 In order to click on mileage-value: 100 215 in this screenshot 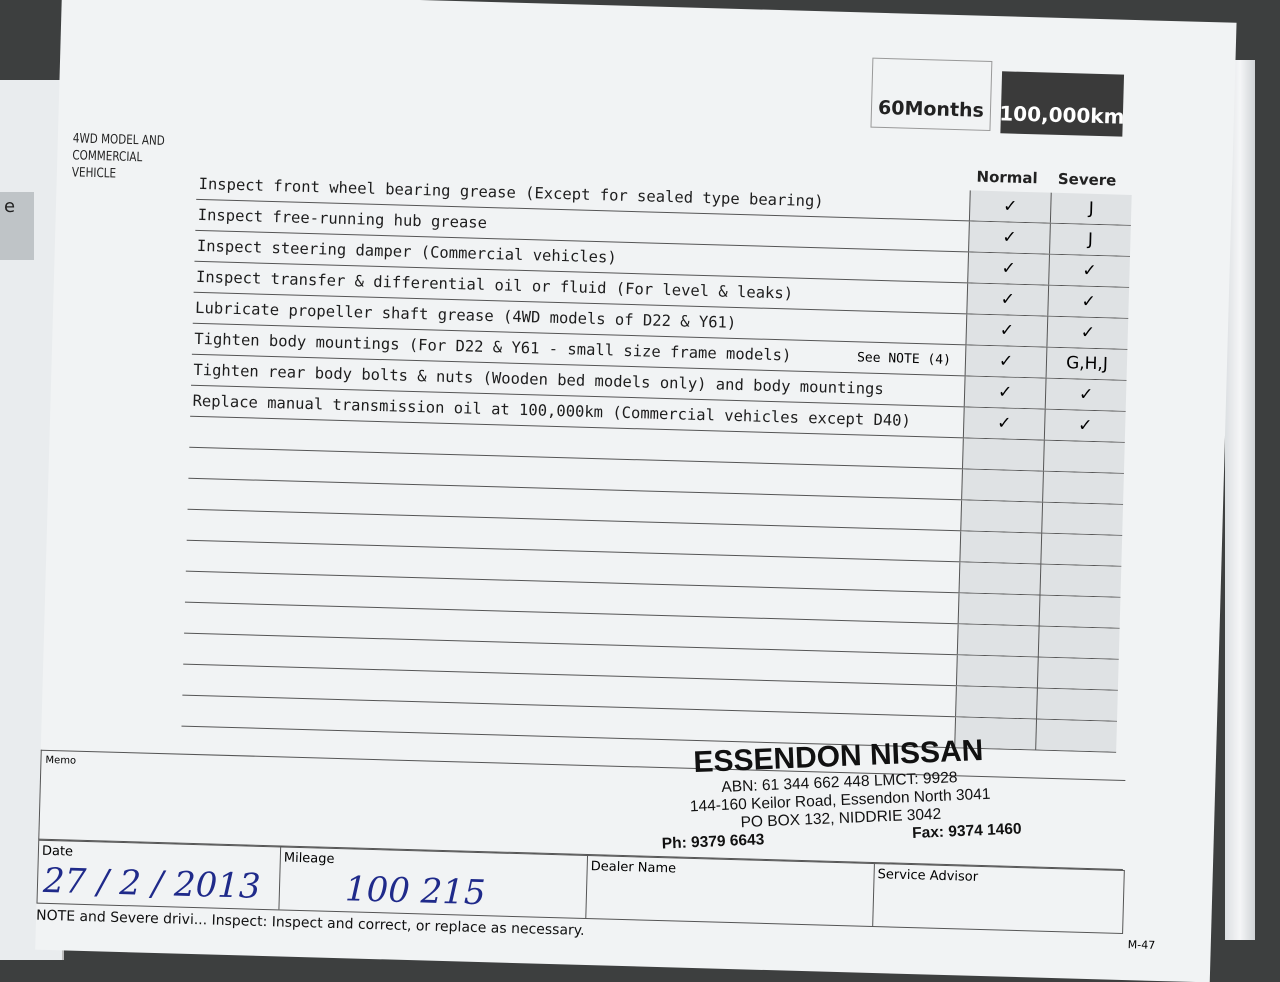, I will do `click(415, 891)`.